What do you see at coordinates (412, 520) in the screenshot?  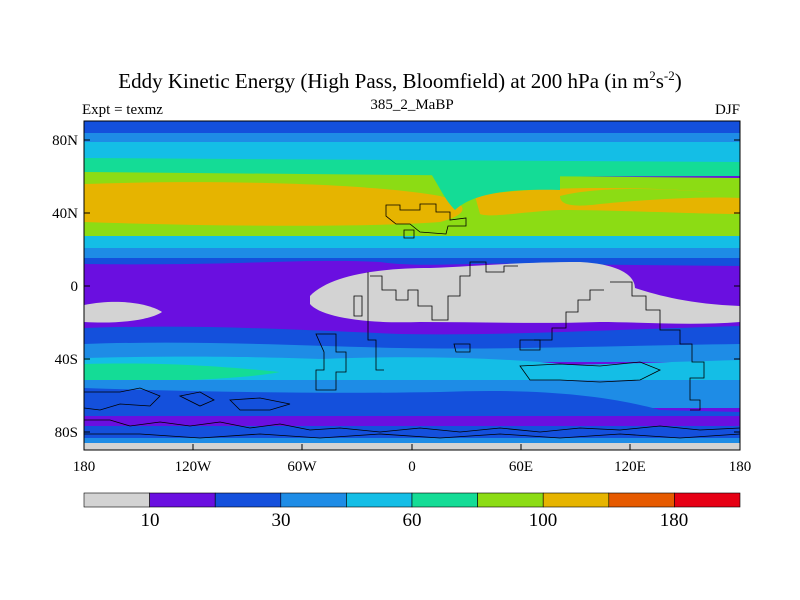 I see `colorbar-label: 60` at bounding box center [412, 520].